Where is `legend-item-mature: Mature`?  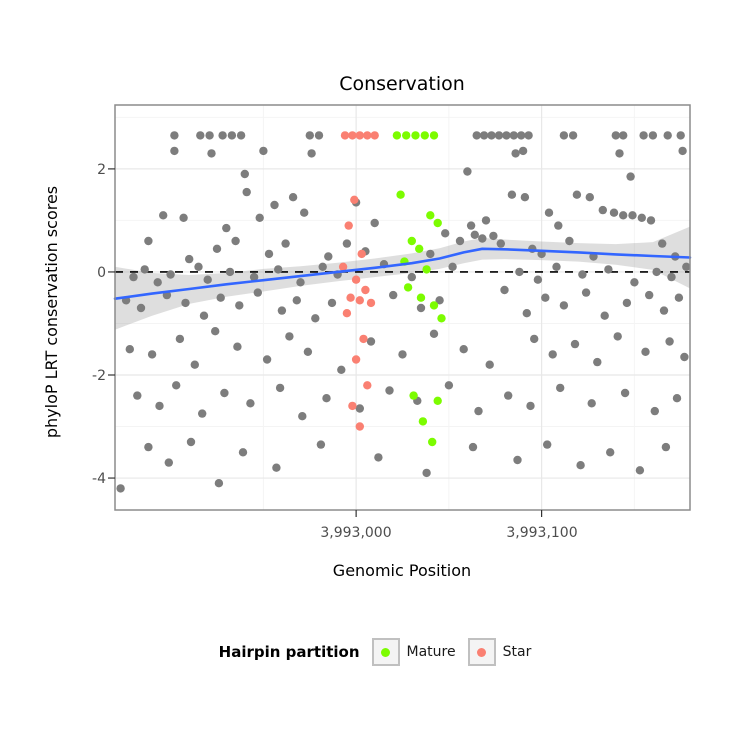
legend-item-mature: Mature is located at coordinates (413, 652).